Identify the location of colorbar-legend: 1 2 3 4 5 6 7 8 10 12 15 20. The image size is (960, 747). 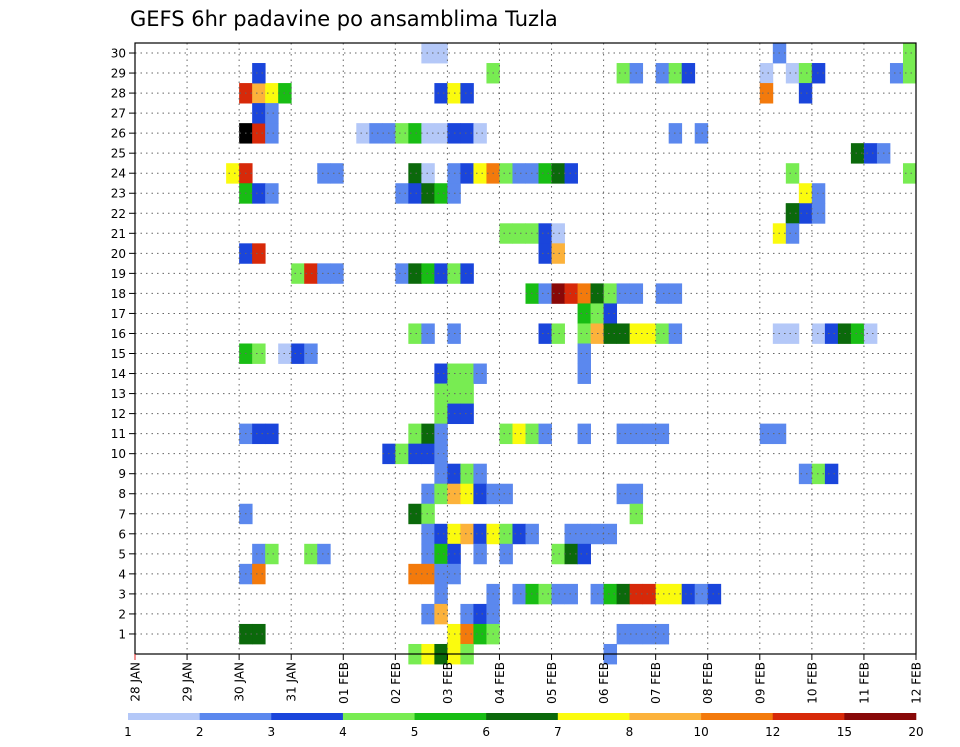
(524, 726).